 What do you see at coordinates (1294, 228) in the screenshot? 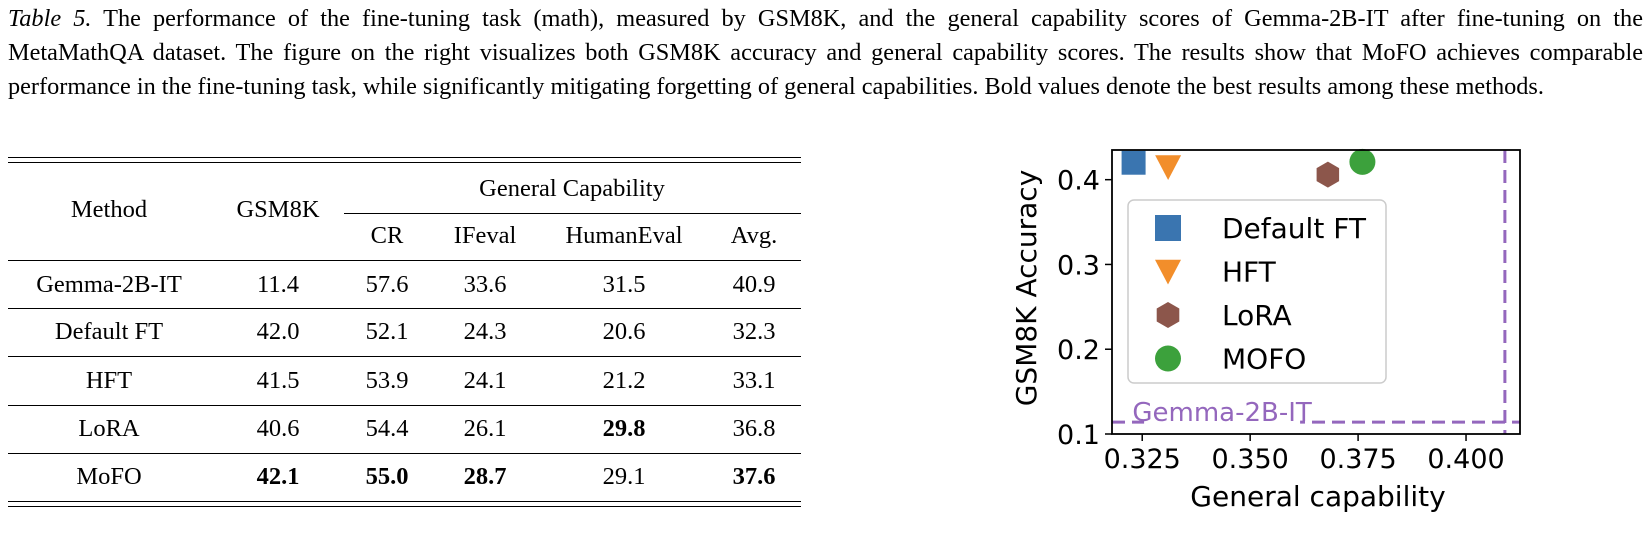
I see `legend-label: Default FT` at bounding box center [1294, 228].